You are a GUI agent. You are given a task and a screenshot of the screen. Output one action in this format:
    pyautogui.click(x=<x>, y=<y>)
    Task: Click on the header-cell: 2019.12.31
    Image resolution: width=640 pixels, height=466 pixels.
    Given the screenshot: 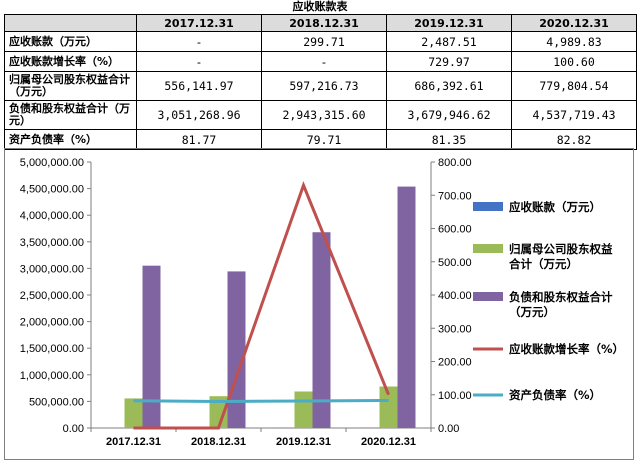 What is the action you would take?
    pyautogui.click(x=449, y=23)
    